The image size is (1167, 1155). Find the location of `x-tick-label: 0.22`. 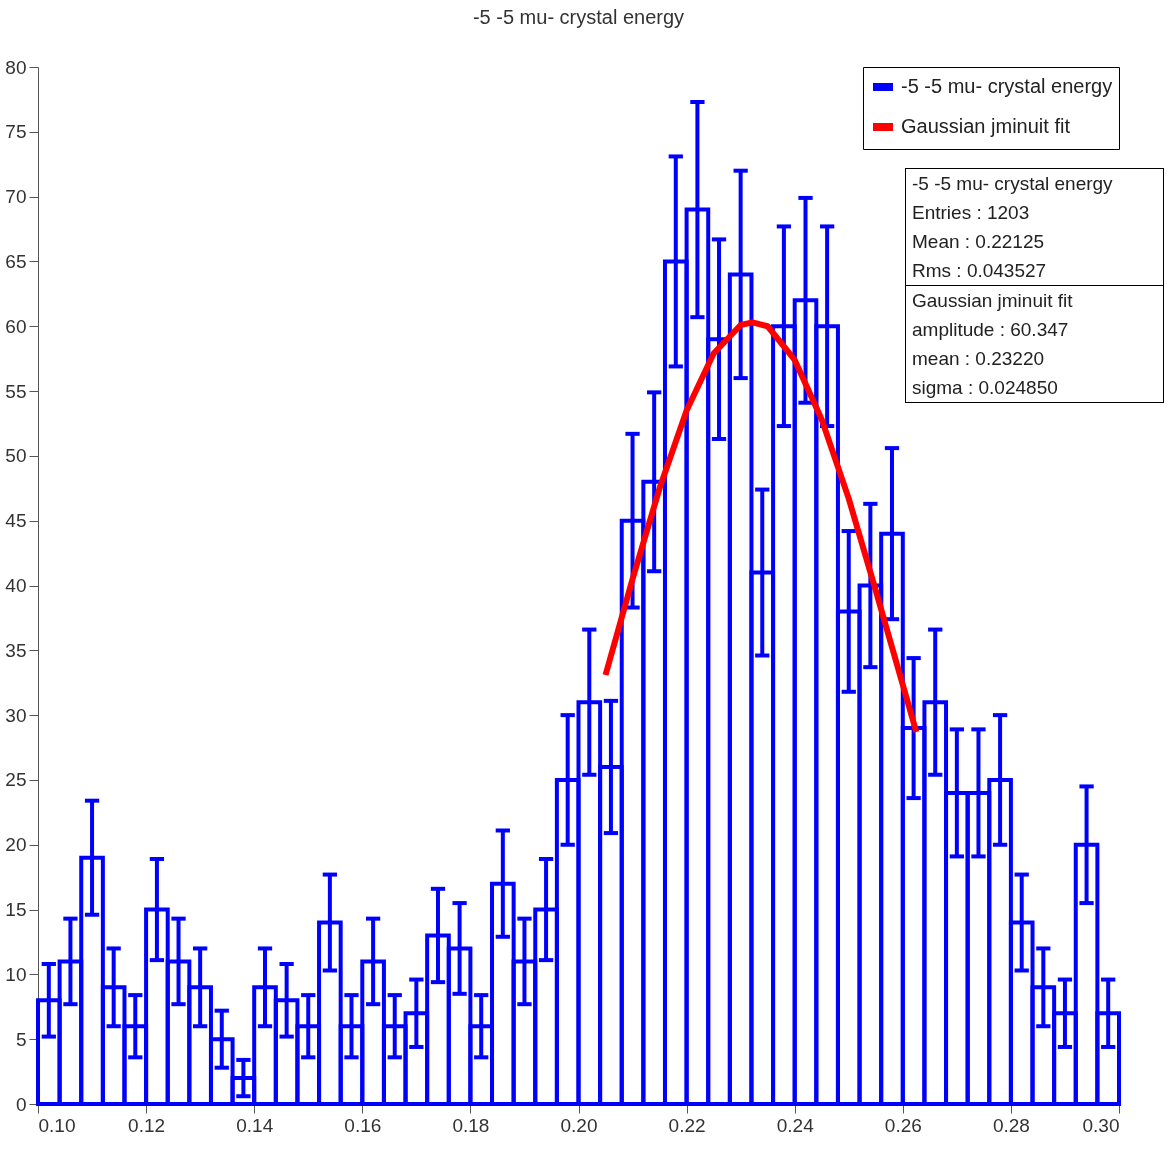

x-tick-label: 0.22 is located at coordinates (687, 1125).